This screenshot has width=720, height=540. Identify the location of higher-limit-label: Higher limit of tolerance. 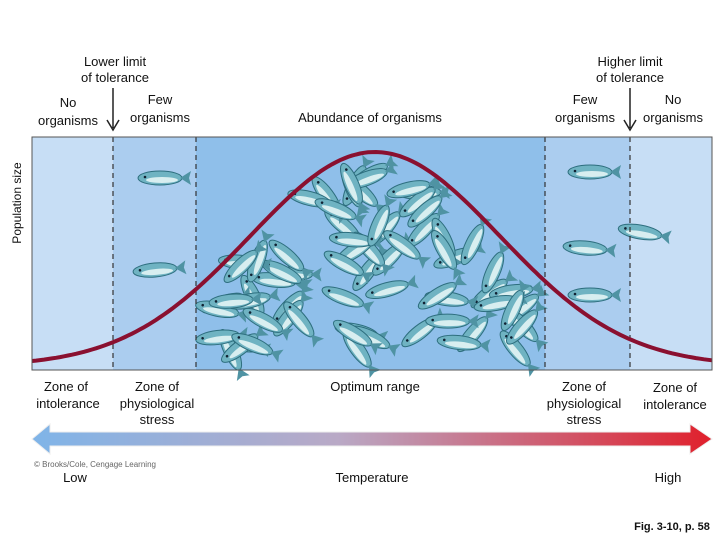
(630, 69).